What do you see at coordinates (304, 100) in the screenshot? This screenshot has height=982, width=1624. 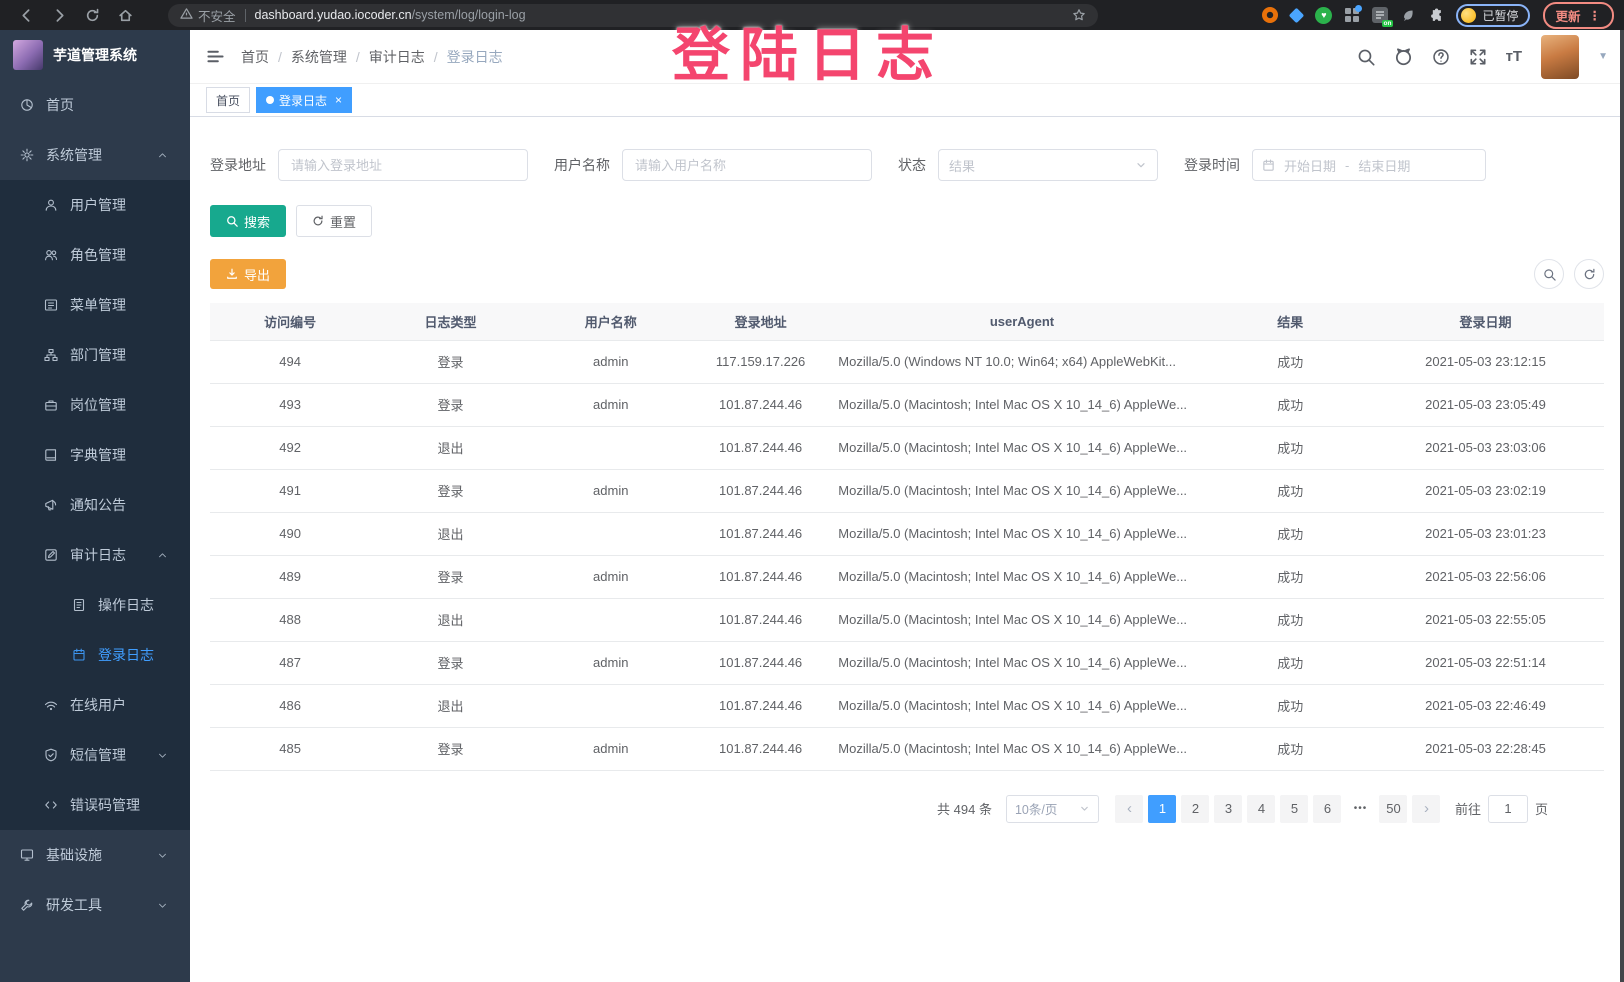 I see `tag-active: 登录日志 ×` at bounding box center [304, 100].